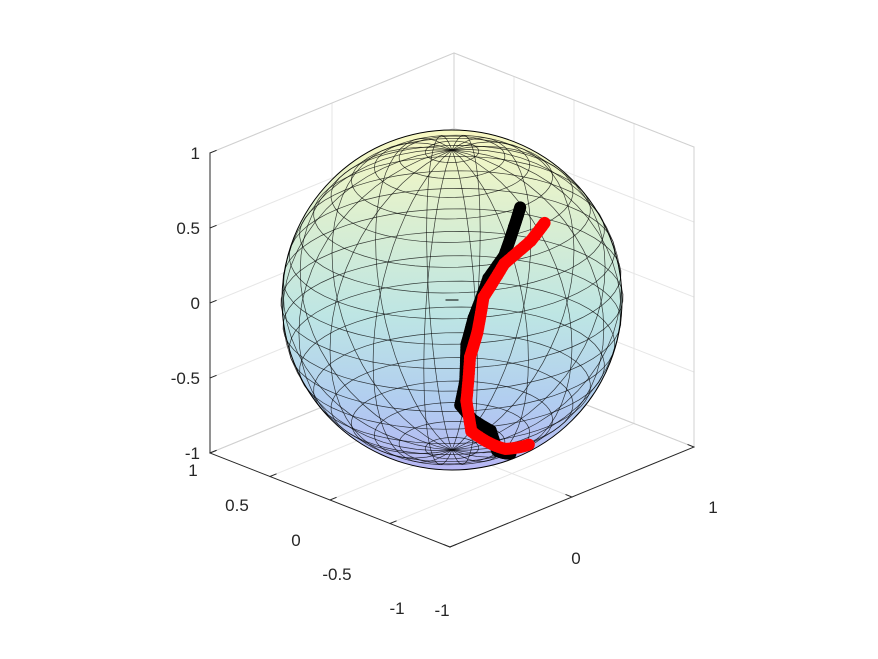  I want to click on y-tick-label: -0.5, so click(336, 574).